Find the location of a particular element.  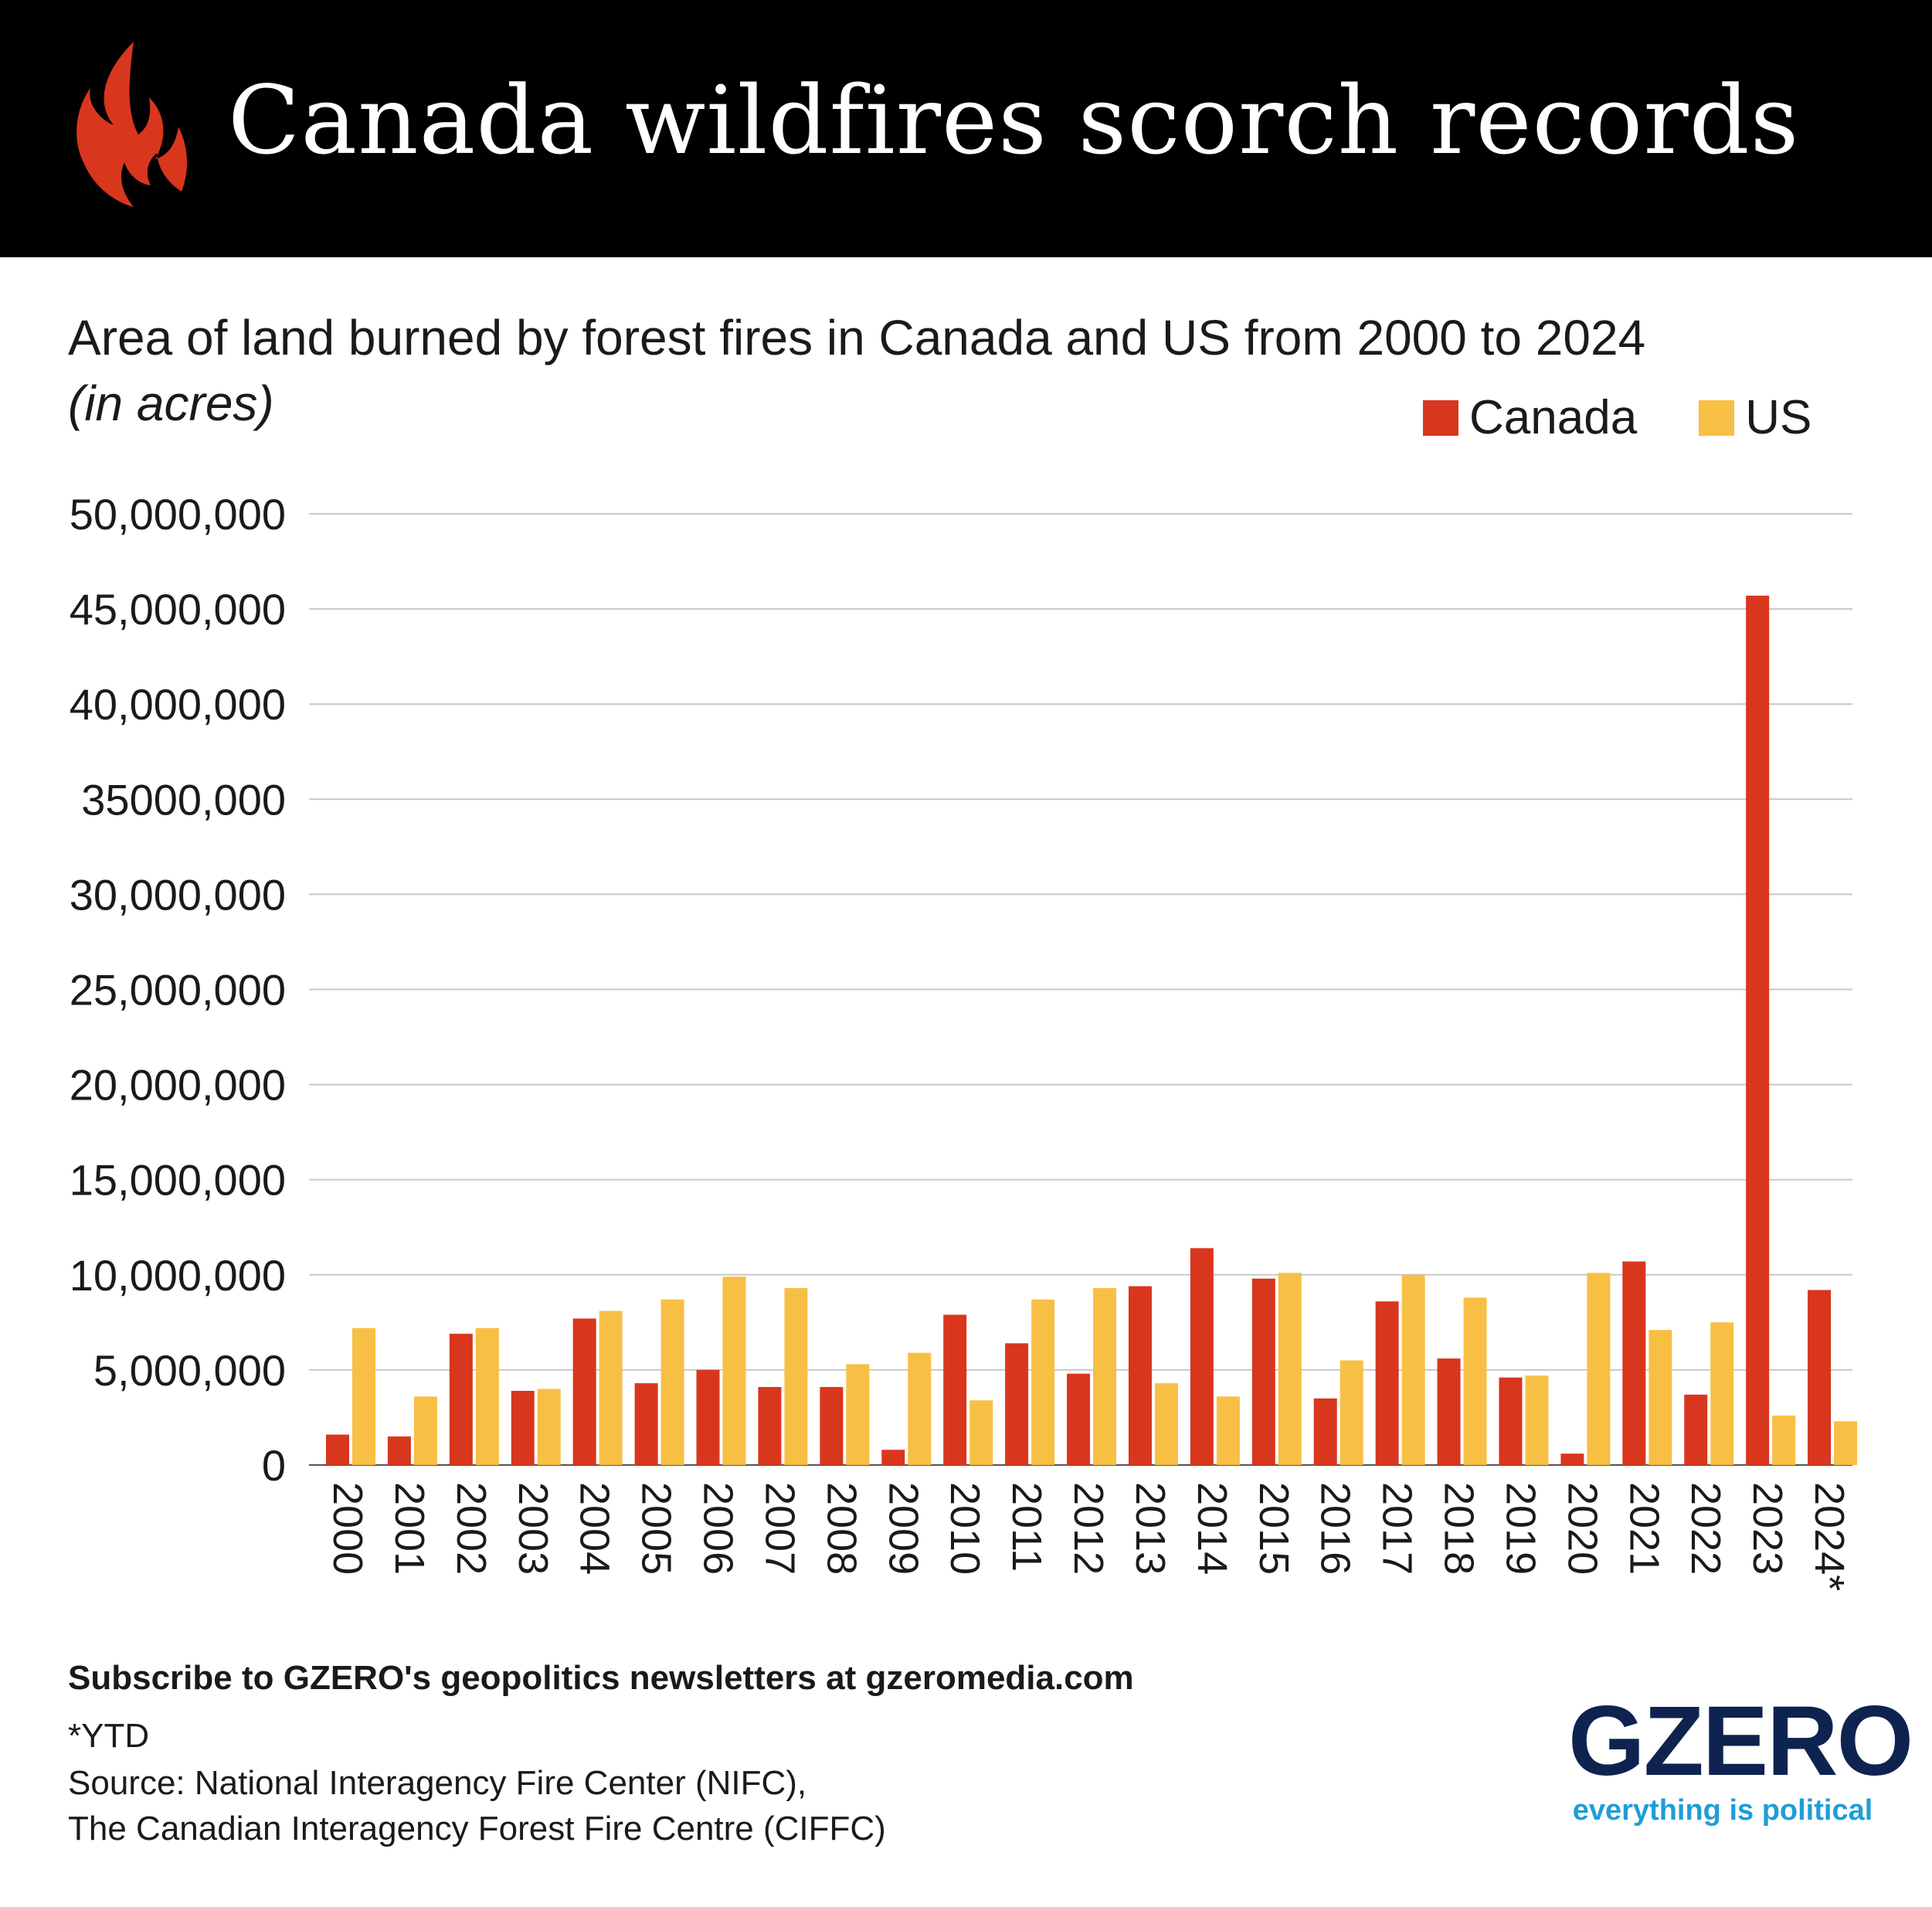

logo-brand: GZERO is located at coordinates (1741, 1742).